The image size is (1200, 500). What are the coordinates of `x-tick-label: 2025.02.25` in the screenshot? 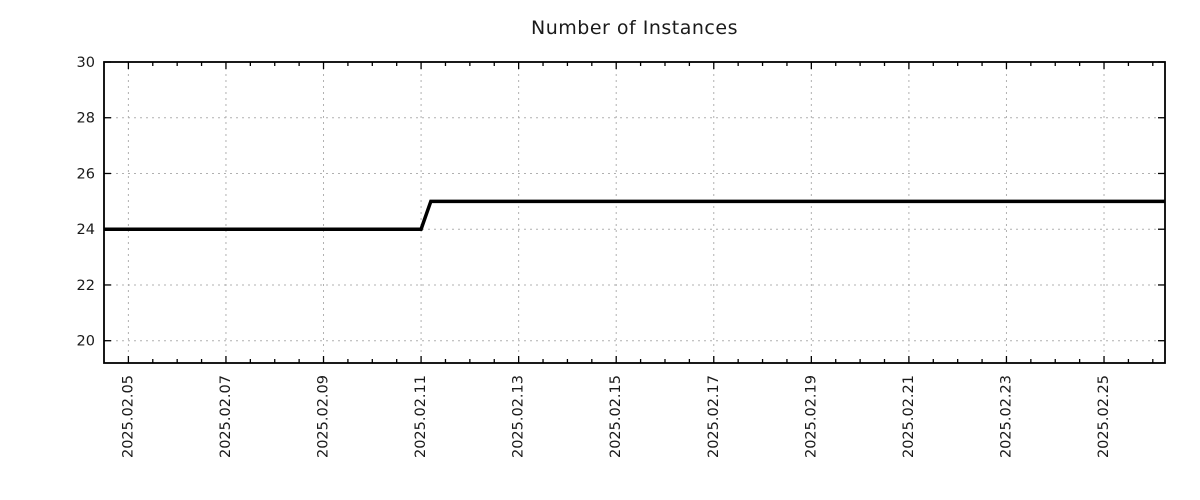 It's located at (1104, 416).